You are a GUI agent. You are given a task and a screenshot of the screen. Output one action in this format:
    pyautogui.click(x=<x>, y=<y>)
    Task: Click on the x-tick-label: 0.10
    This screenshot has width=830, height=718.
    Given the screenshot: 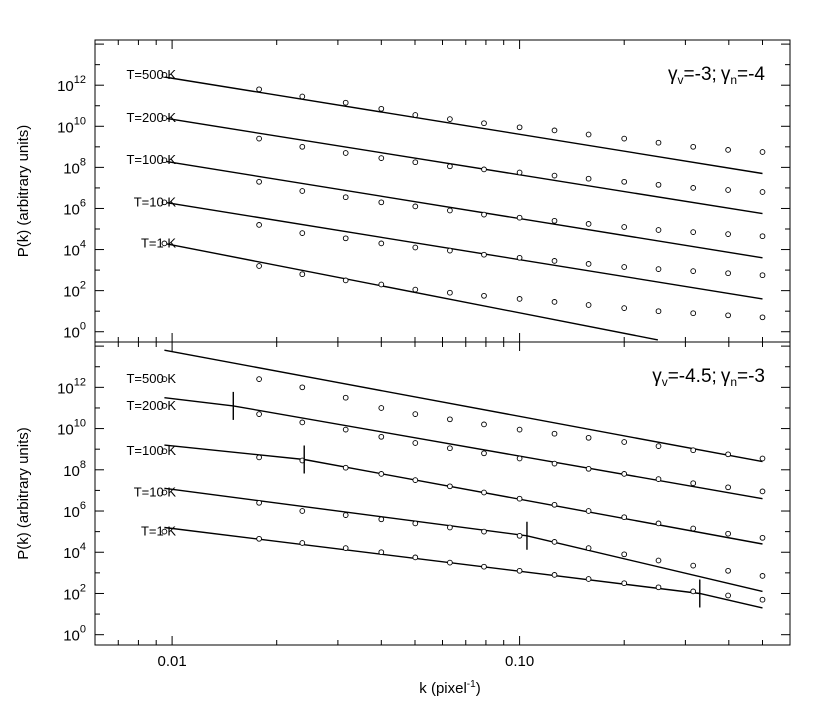 What is the action you would take?
    pyautogui.click(x=519, y=661)
    